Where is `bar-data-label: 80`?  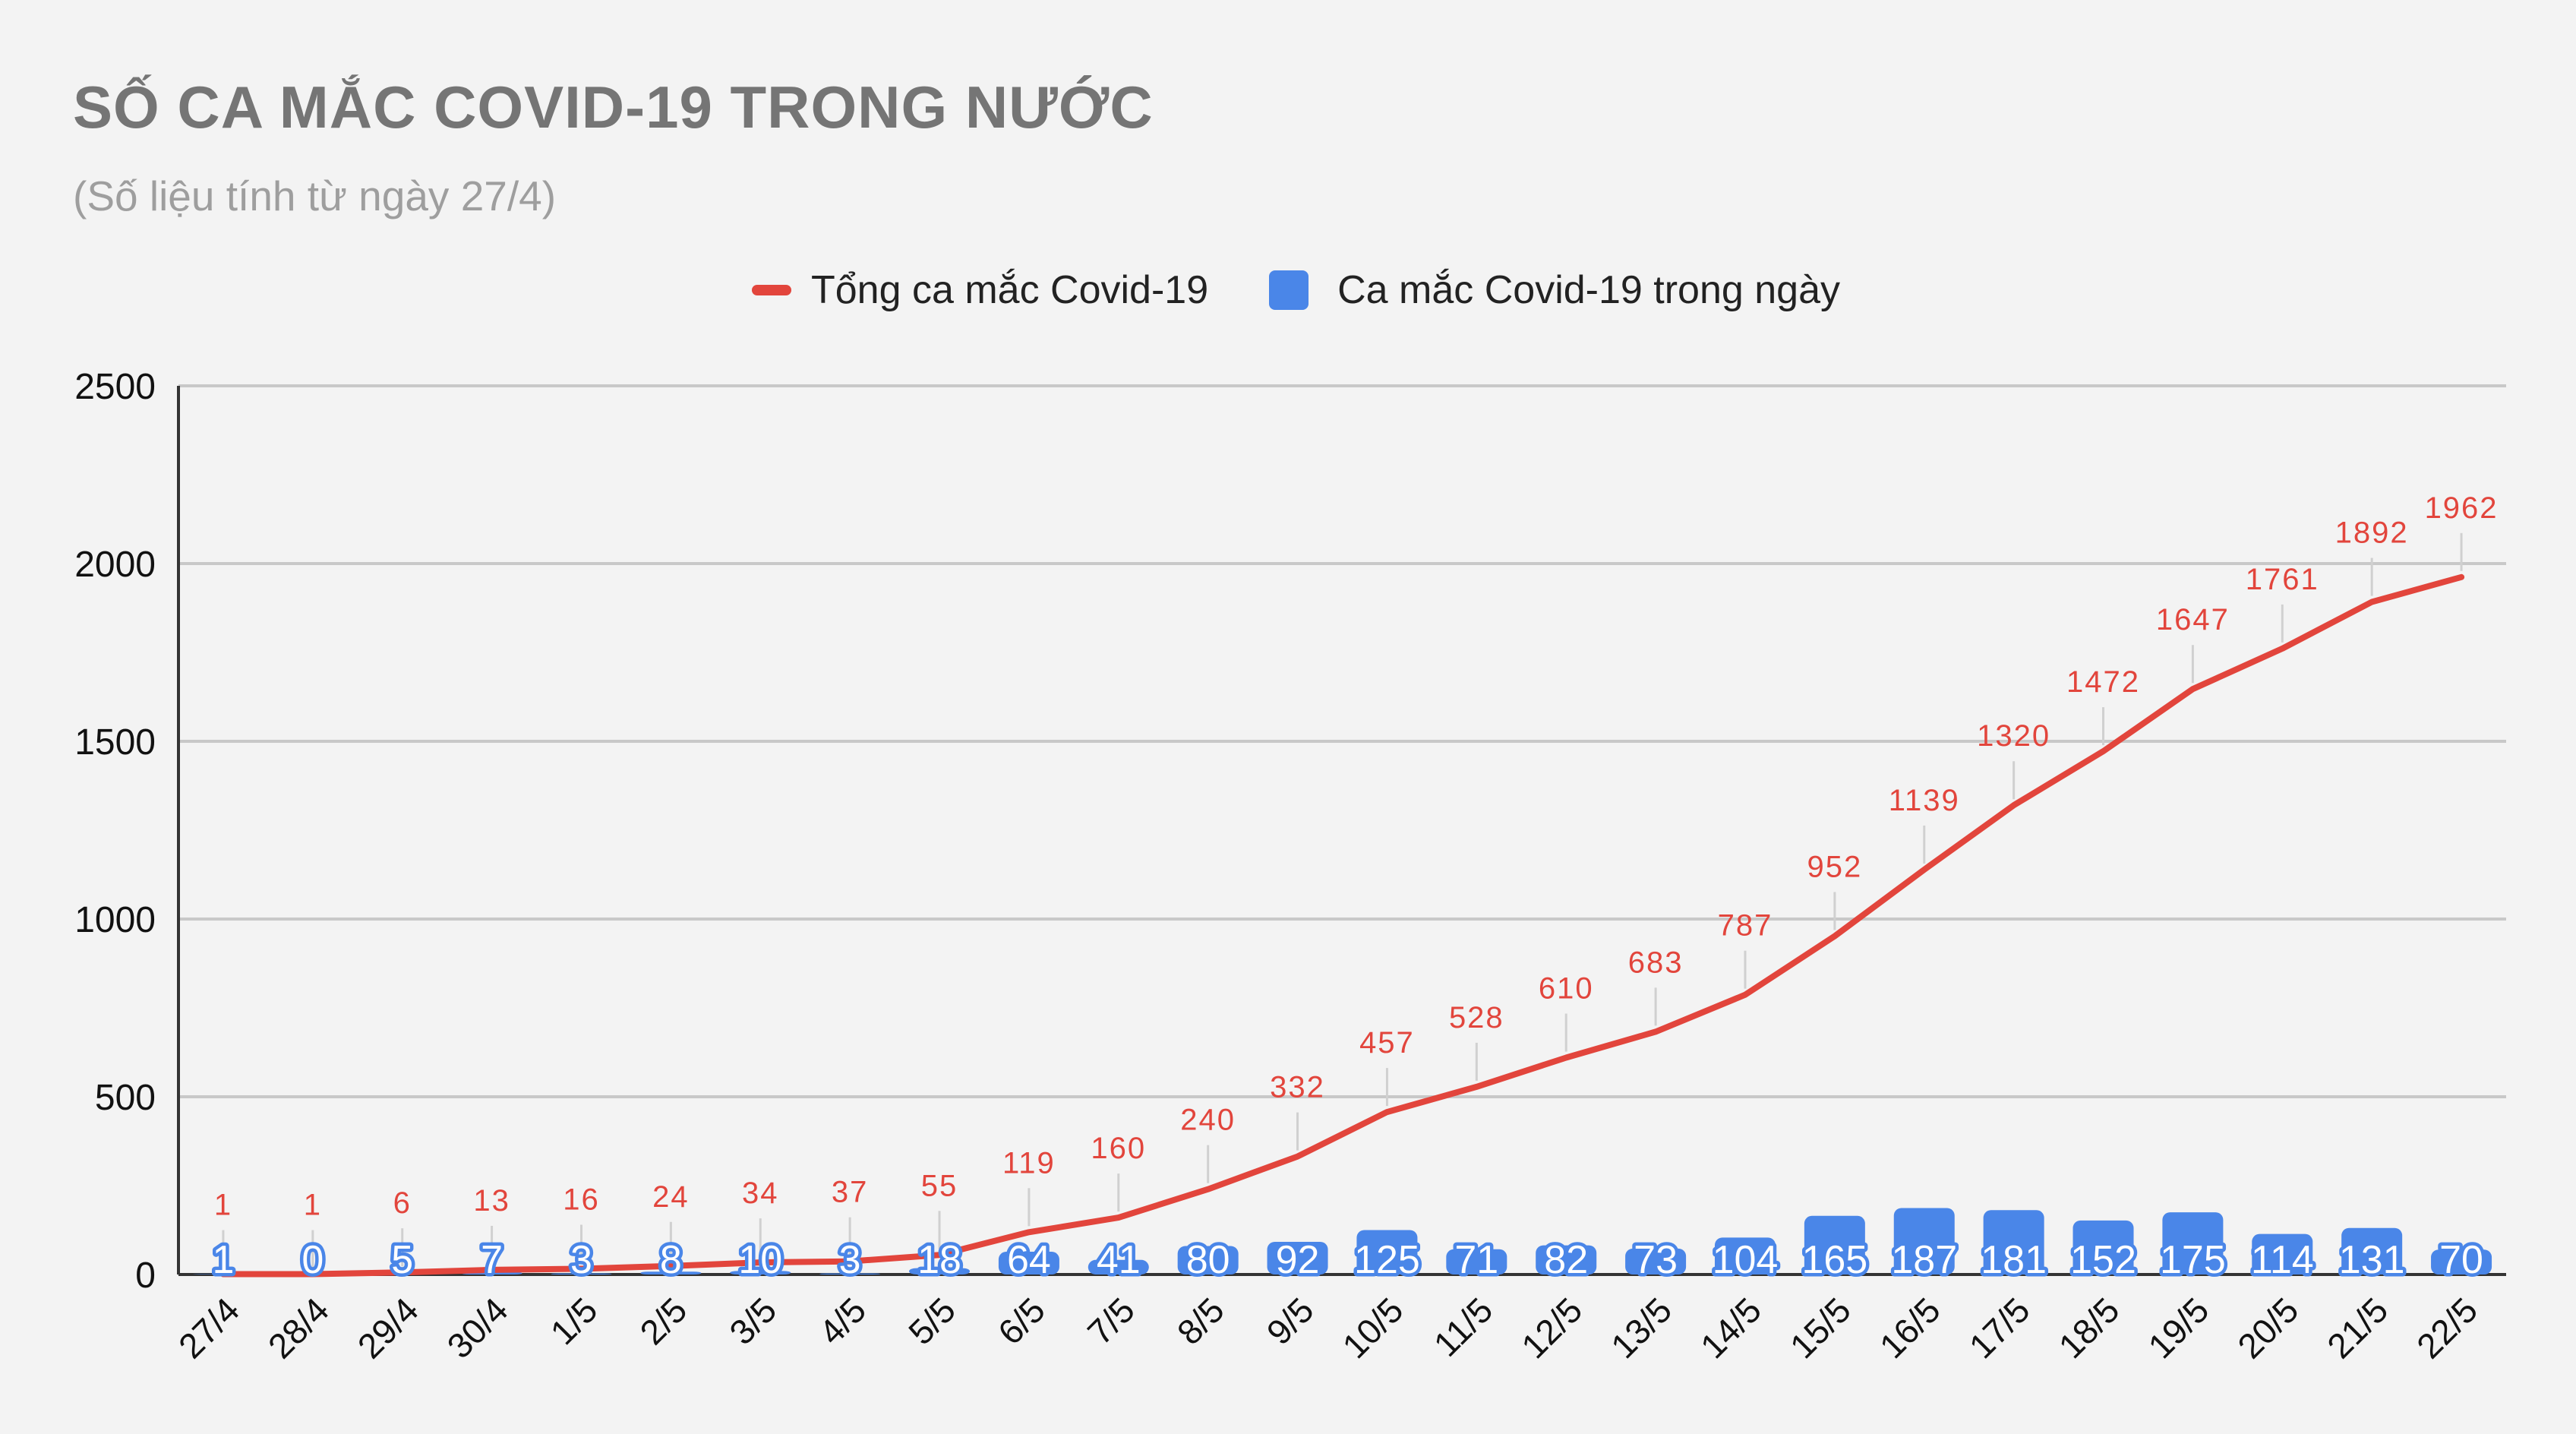 bar-data-label: 80 is located at coordinates (1208, 1260).